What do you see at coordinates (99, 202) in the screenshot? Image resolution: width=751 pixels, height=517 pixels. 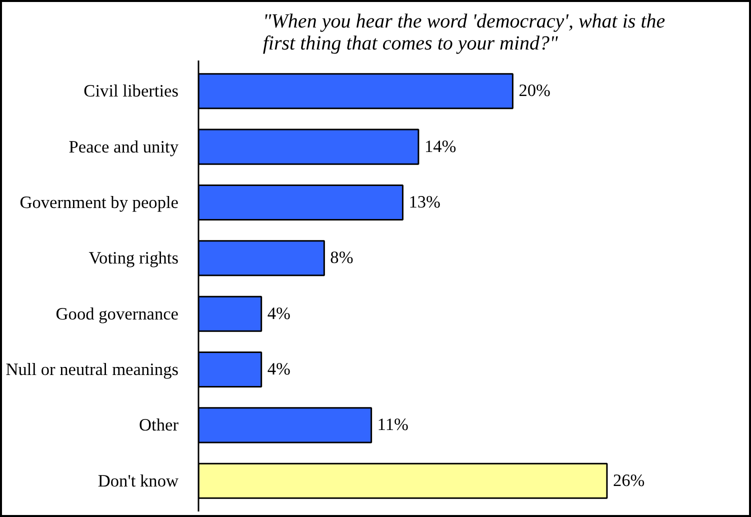 I see `y-tick-label: Government by people` at bounding box center [99, 202].